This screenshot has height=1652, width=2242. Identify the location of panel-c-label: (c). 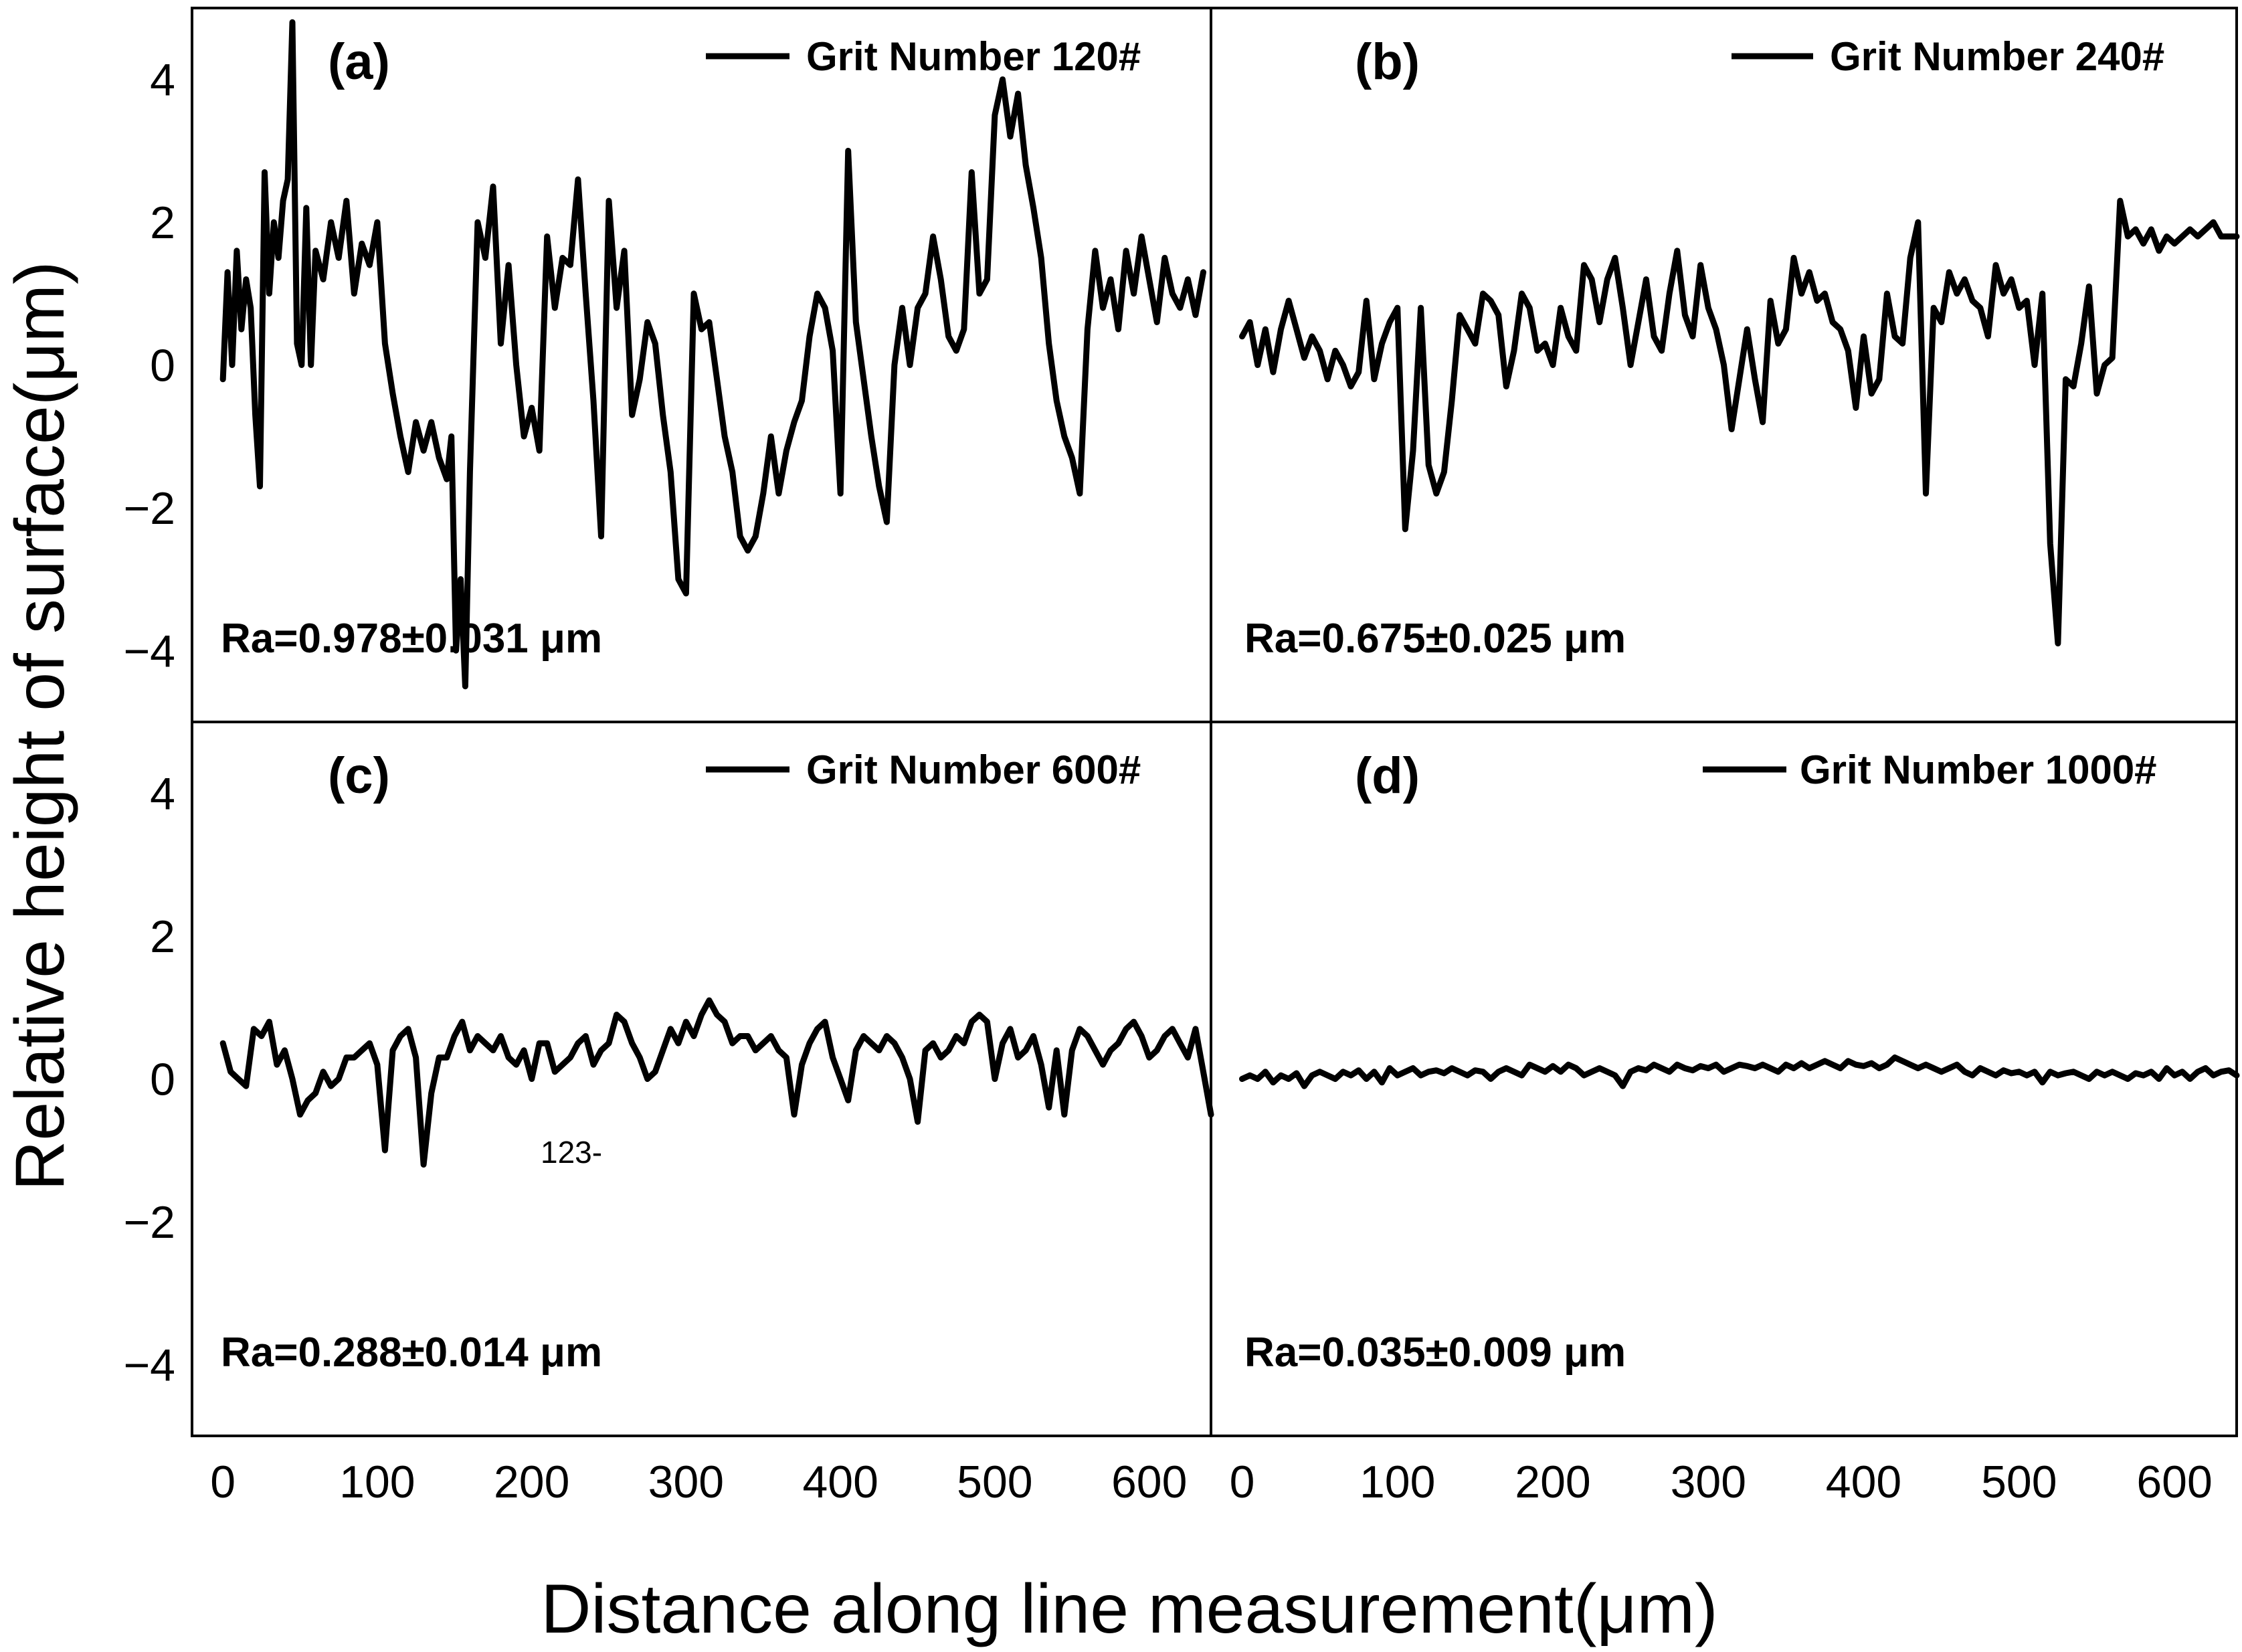
(359, 775).